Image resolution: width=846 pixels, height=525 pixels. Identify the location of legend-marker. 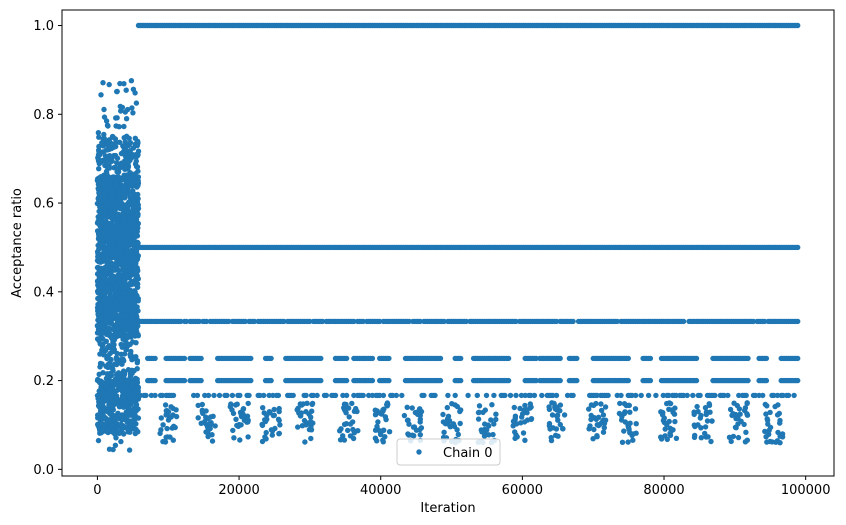
(419, 452).